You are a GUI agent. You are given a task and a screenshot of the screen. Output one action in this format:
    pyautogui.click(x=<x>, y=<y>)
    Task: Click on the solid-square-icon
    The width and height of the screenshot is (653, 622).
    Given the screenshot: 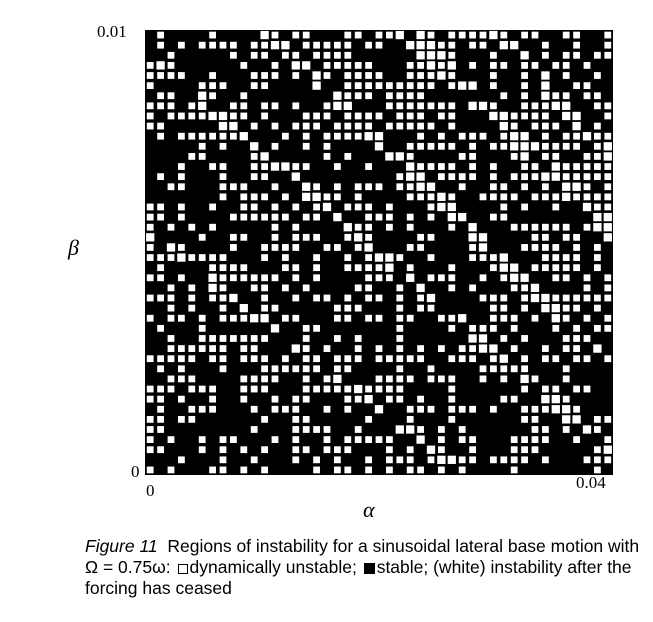 What is the action you would take?
    pyautogui.click(x=369, y=568)
    